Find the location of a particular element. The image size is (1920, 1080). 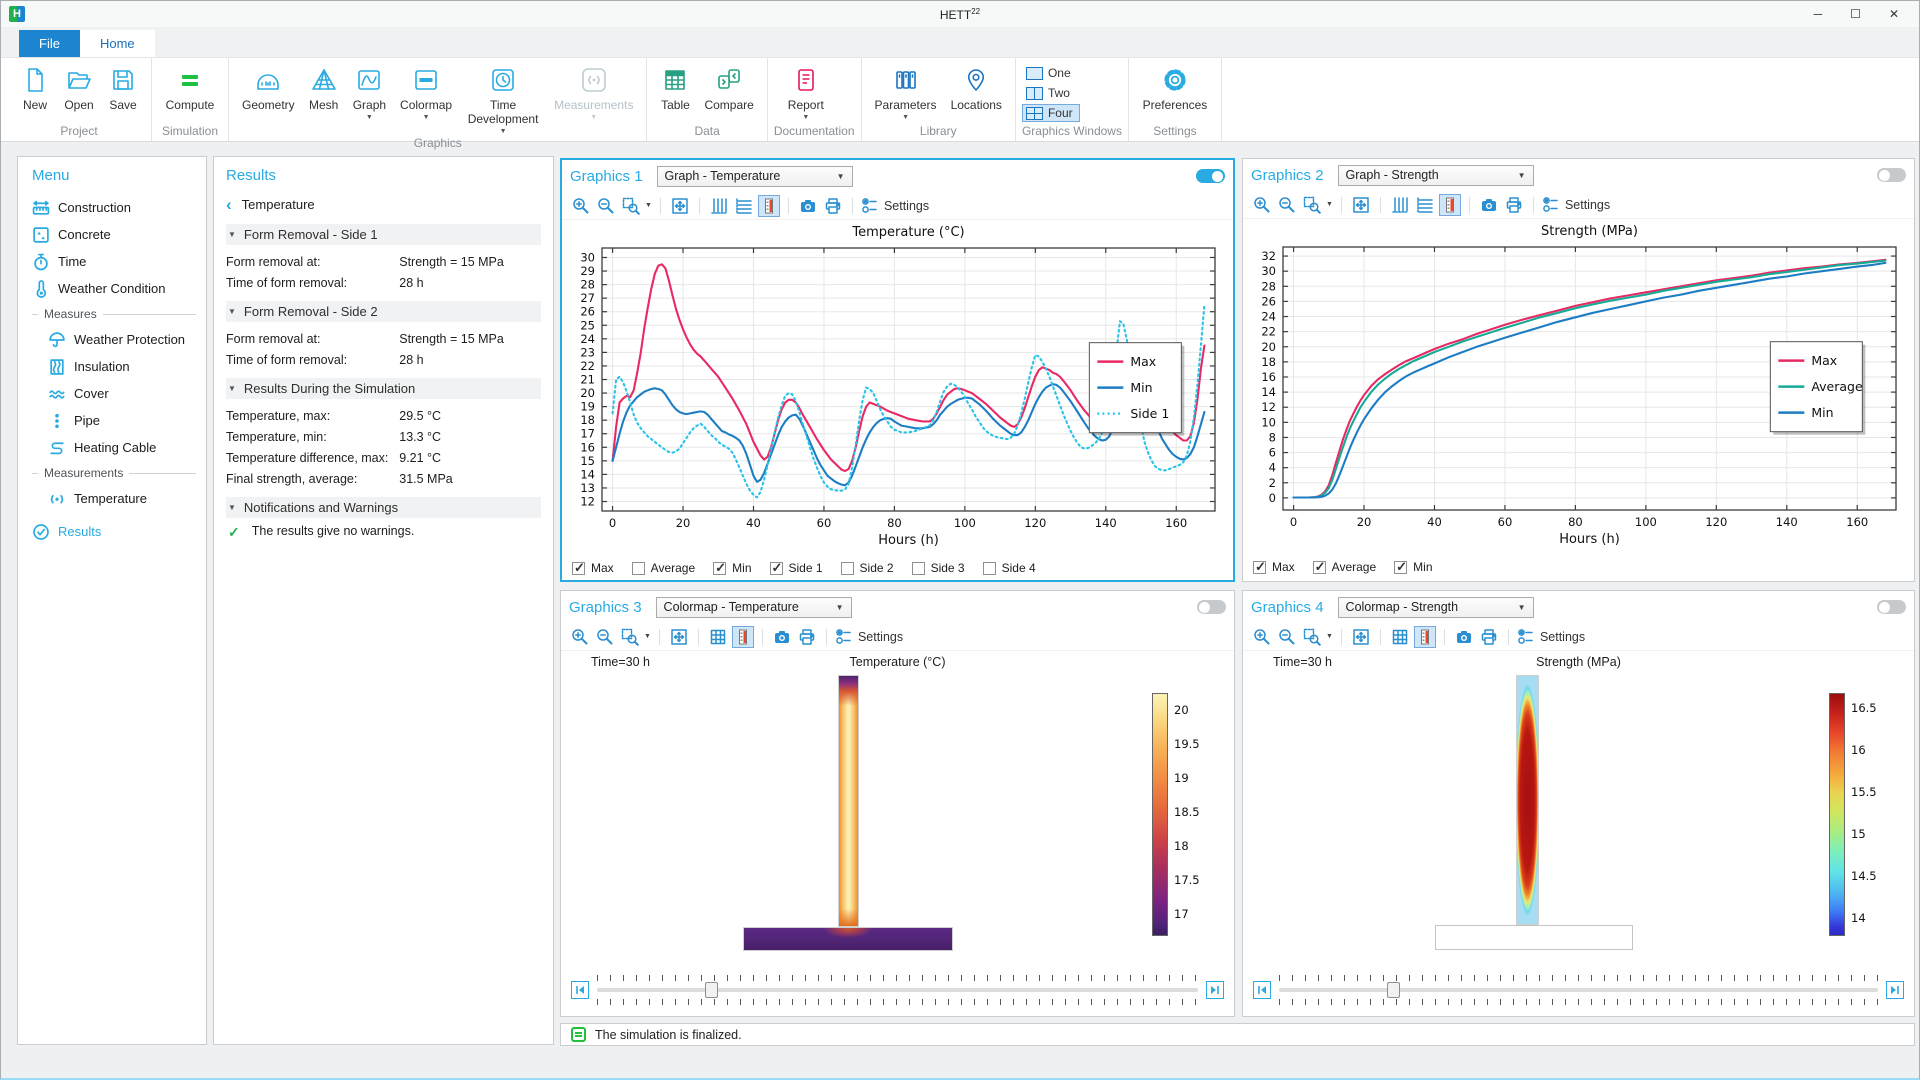

save-button: Save is located at coordinates (123, 86).